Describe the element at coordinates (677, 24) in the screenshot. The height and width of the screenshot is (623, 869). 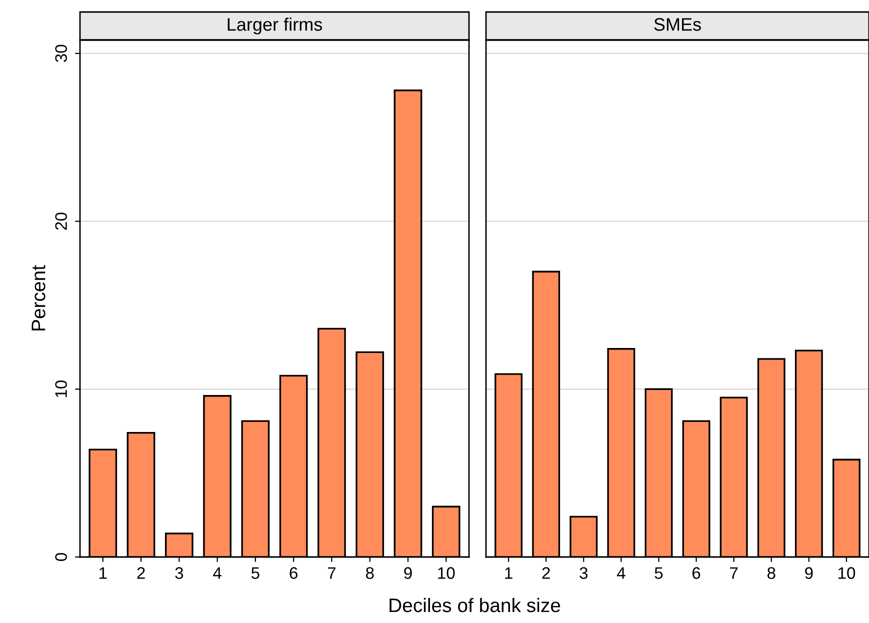
I see `chart-title: SMEs` at that location.